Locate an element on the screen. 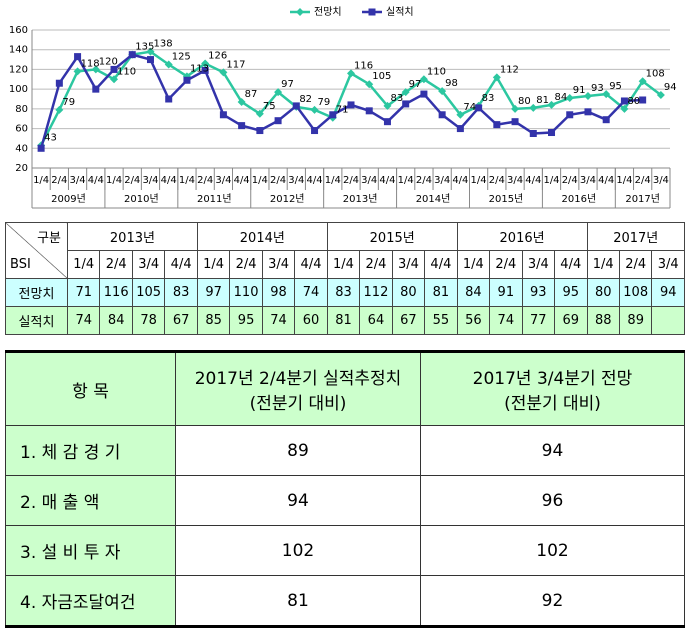  data-label: 94 is located at coordinates (670, 87).